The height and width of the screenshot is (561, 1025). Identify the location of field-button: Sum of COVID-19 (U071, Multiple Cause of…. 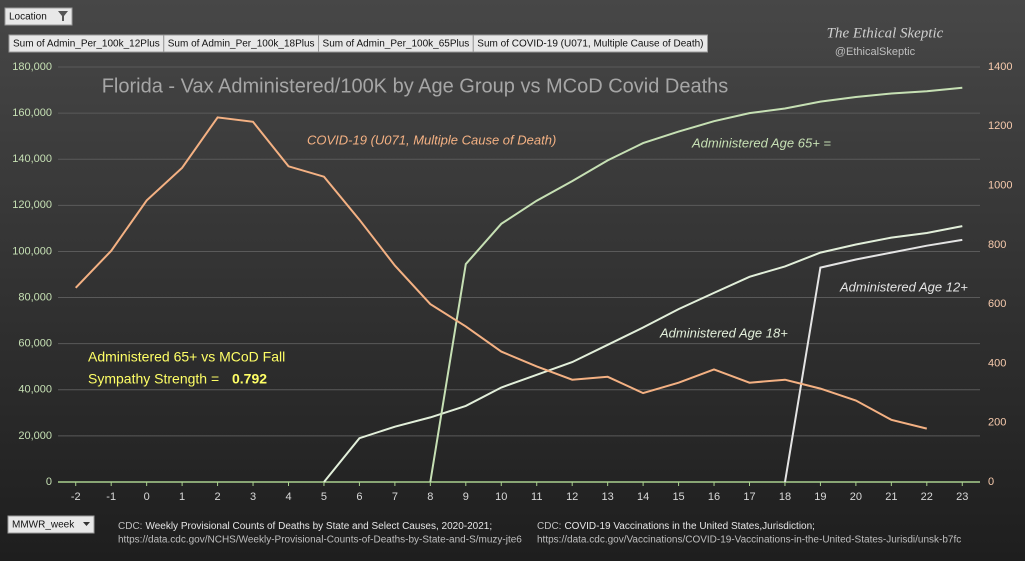
(590, 43).